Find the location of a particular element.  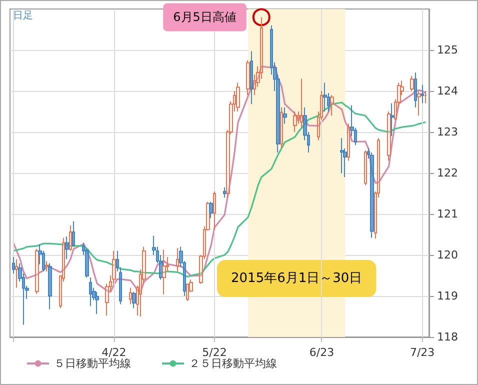

y-tick-label: 124 is located at coordinates (447, 91).